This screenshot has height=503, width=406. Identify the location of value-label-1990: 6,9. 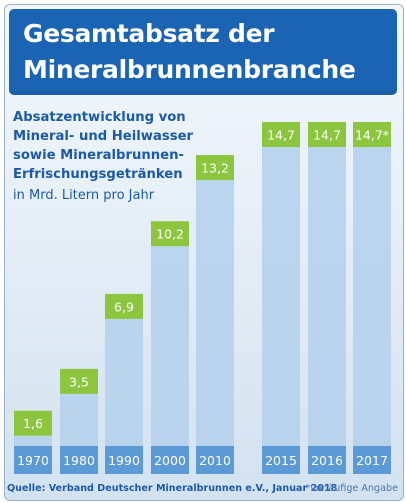
(124, 306).